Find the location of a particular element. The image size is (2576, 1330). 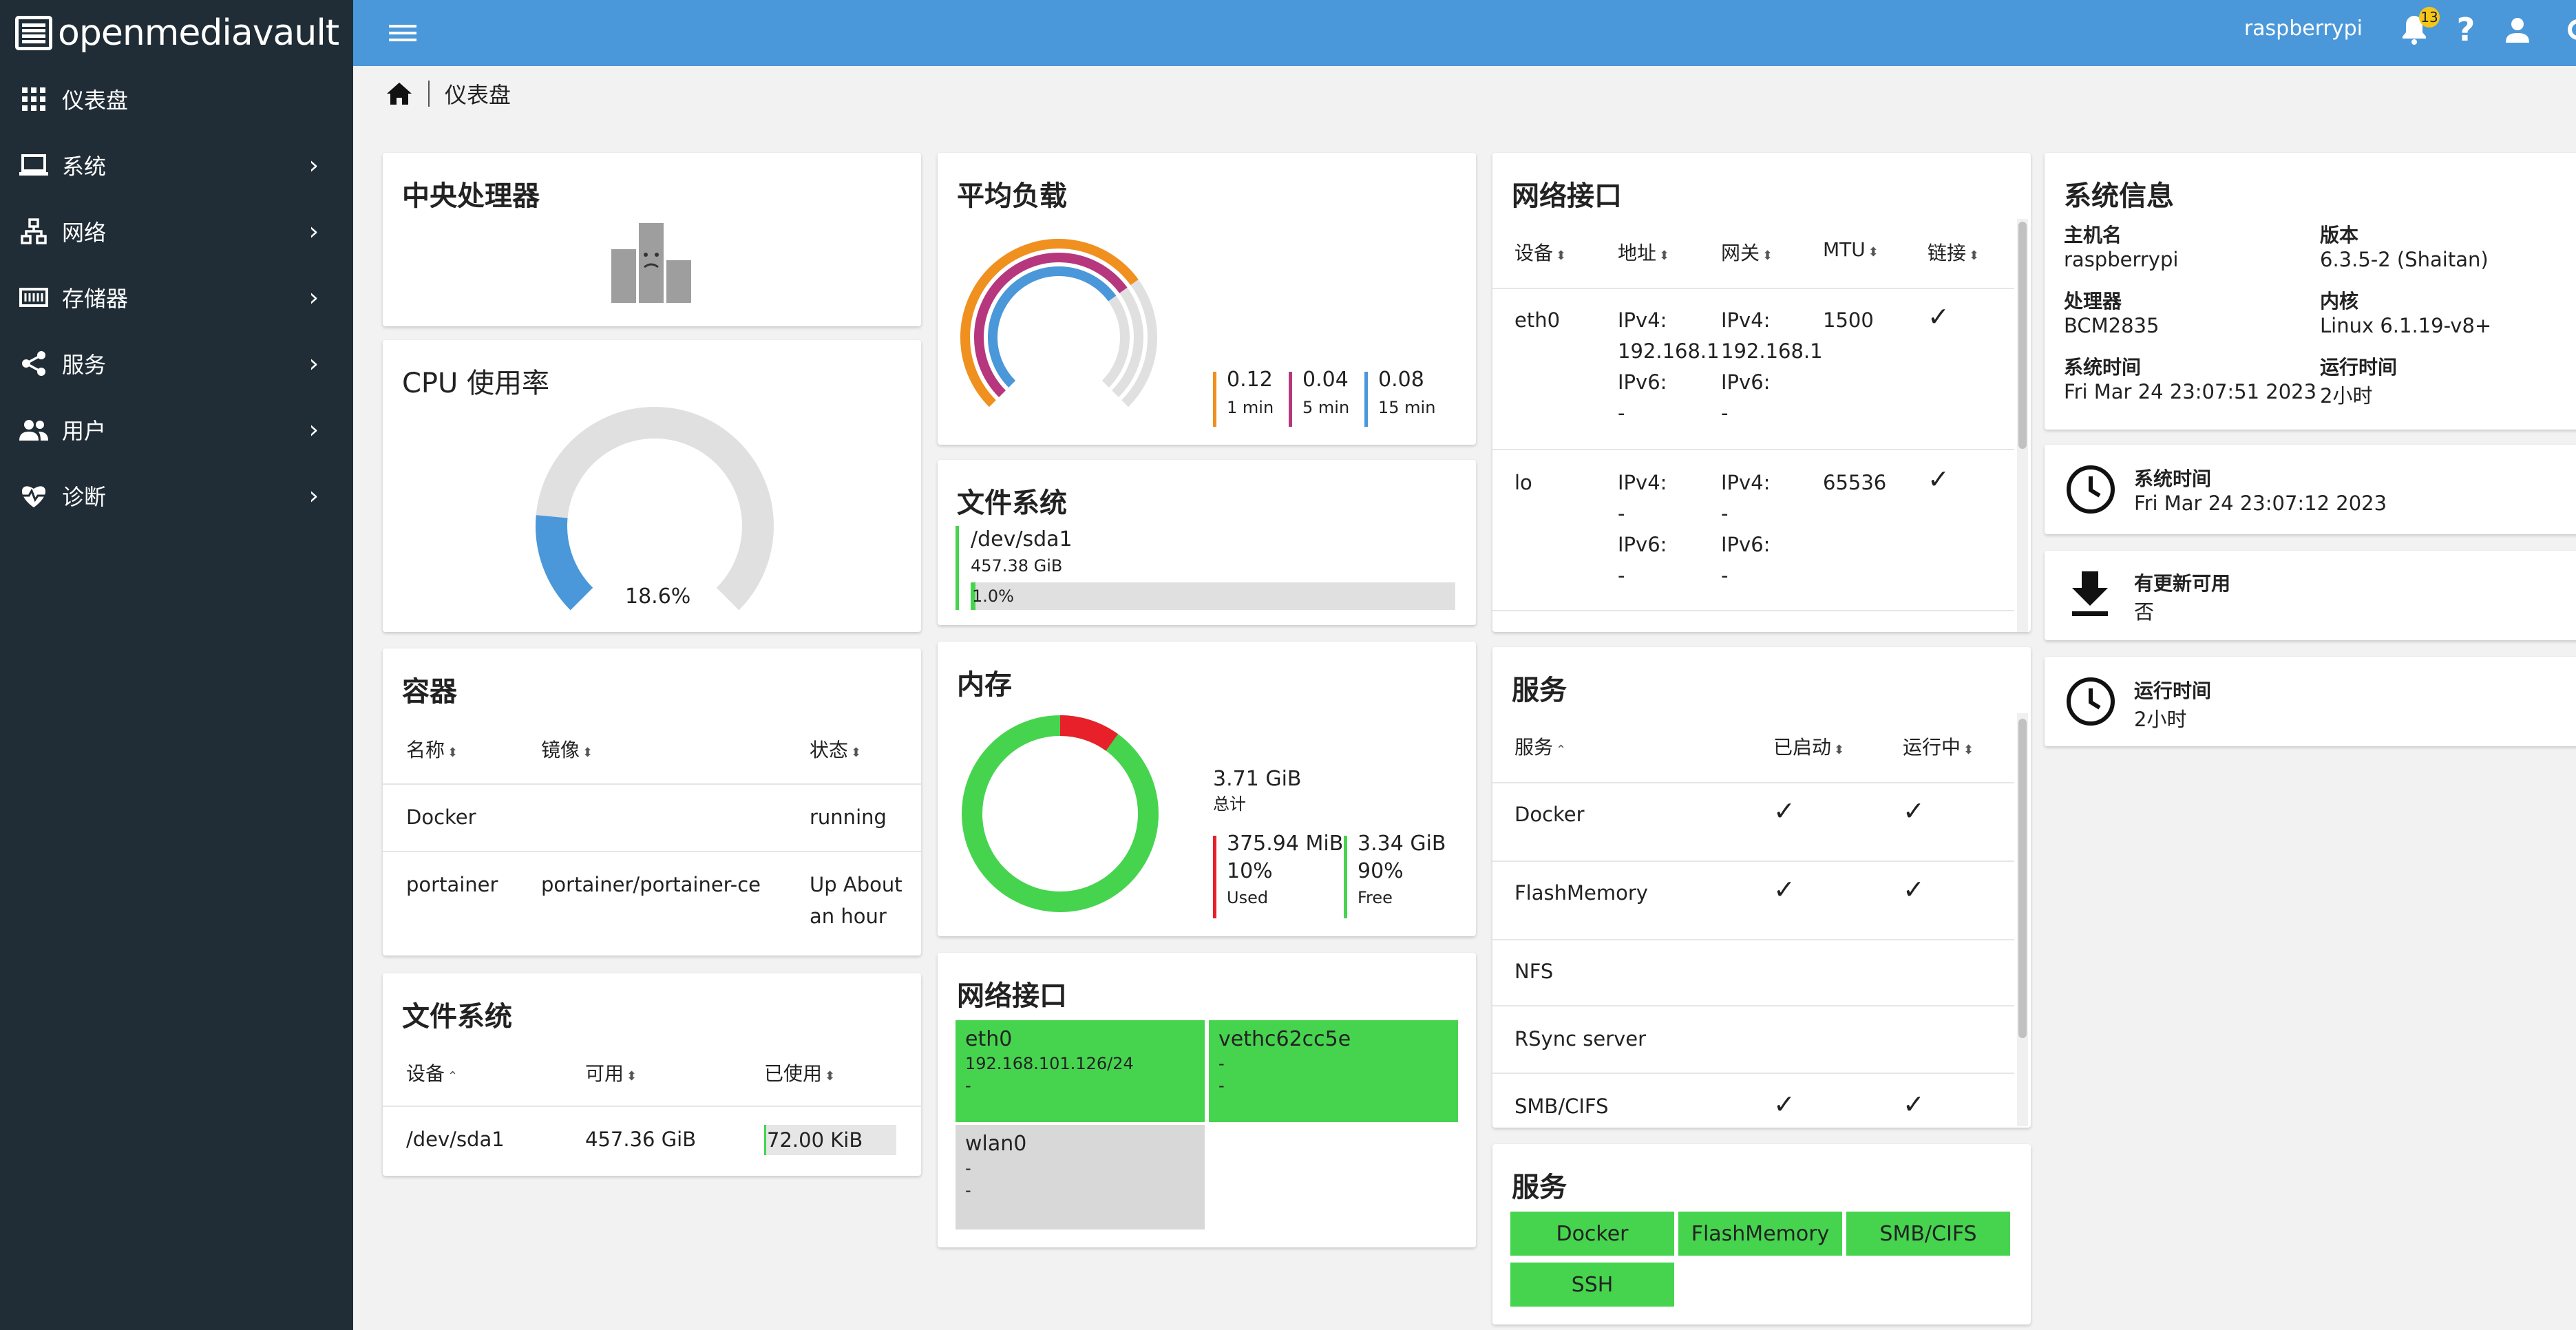

card-title: 文件系统 is located at coordinates (457, 1017).